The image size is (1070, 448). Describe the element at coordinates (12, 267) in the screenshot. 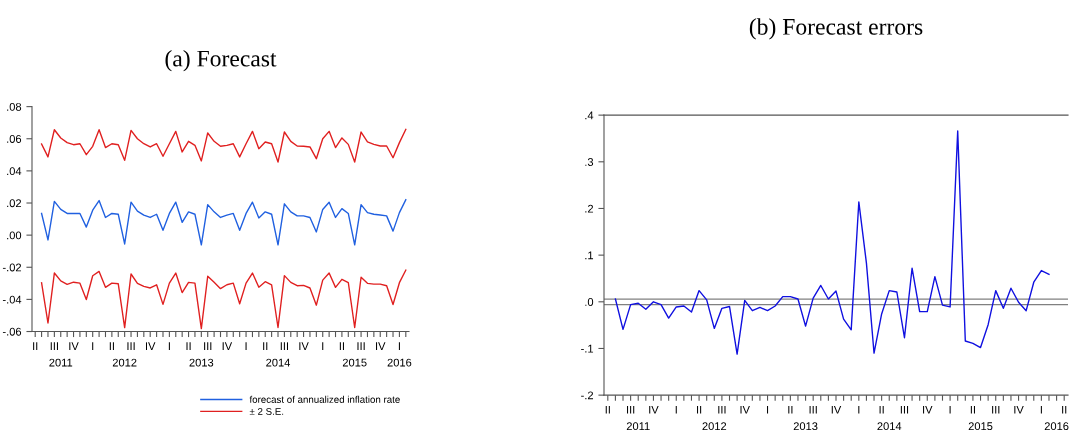

I see `y-tick-label: -.02` at that location.